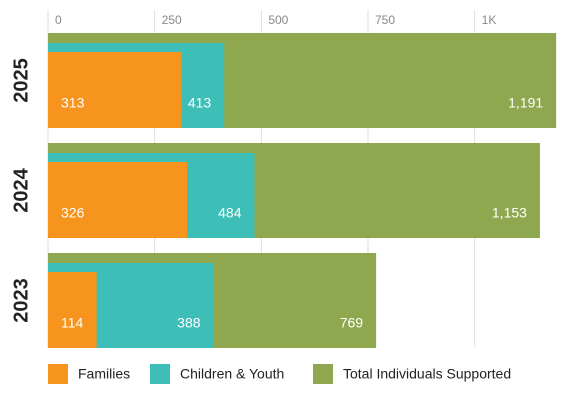 This screenshot has width=570, height=400. What do you see at coordinates (58, 20) in the screenshot?
I see `x-tick-label: 0` at bounding box center [58, 20].